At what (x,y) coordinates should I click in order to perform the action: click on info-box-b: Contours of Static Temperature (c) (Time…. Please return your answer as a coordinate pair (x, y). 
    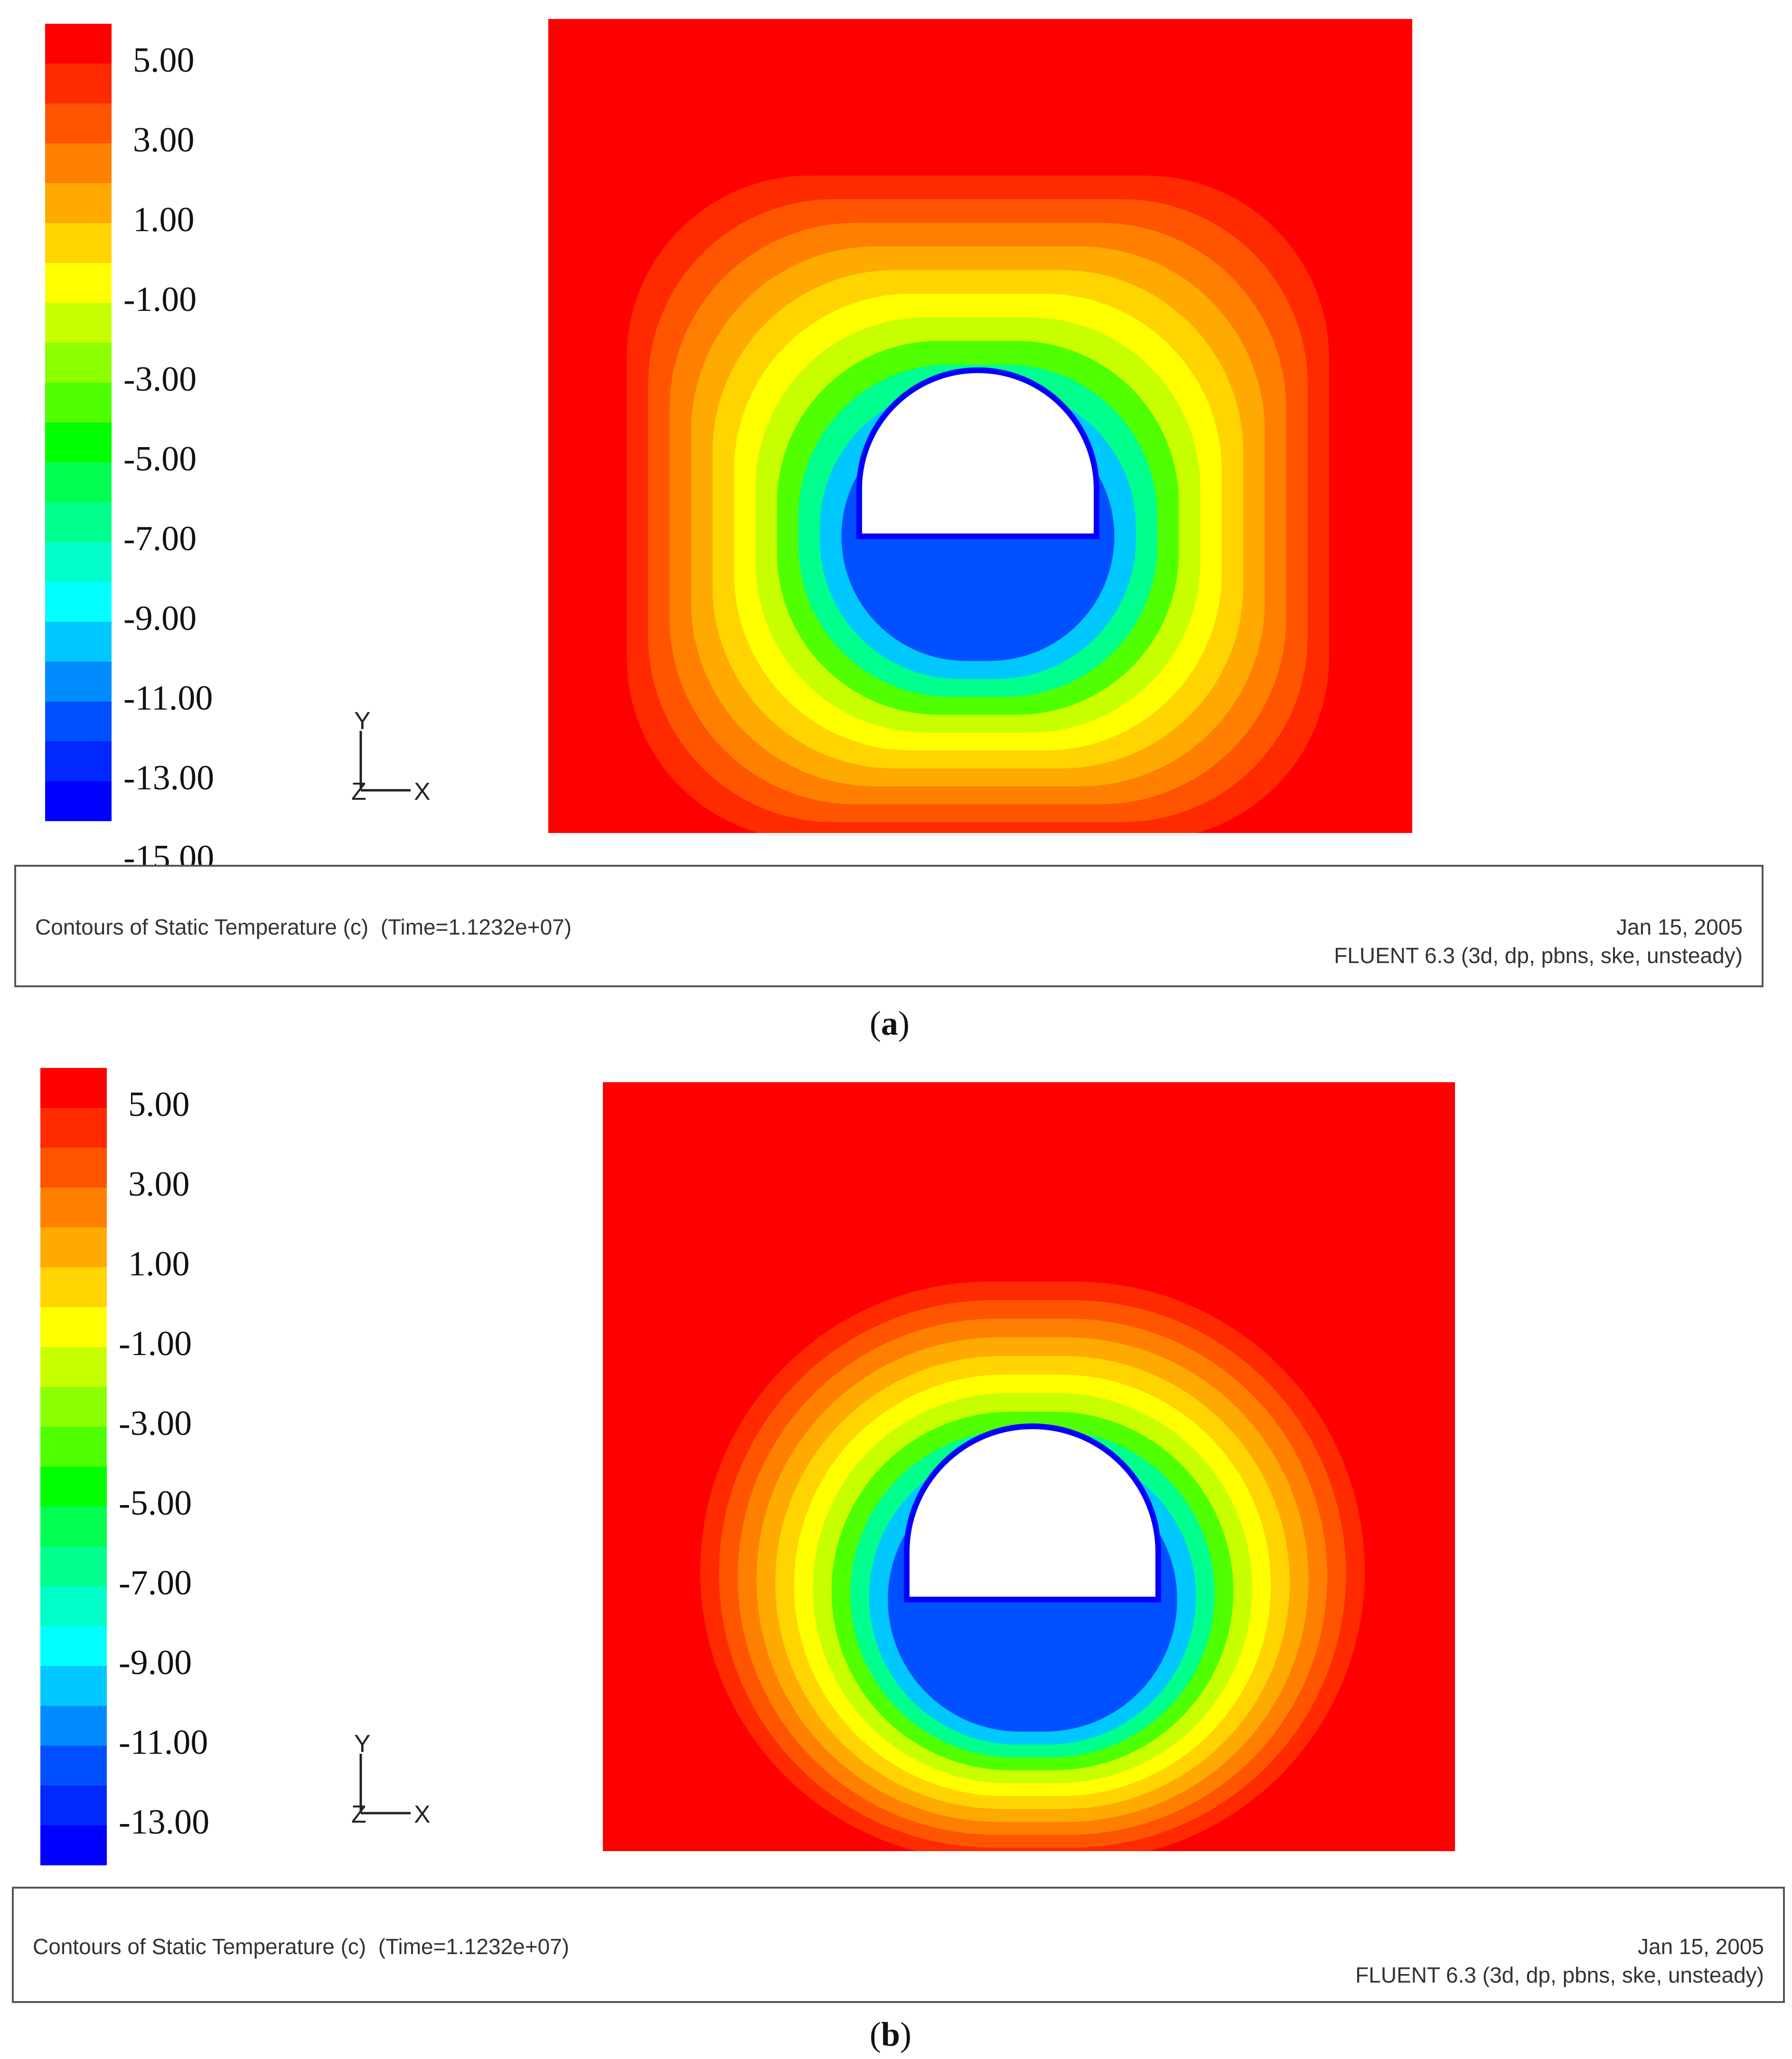
    Looking at the image, I should click on (899, 1945).